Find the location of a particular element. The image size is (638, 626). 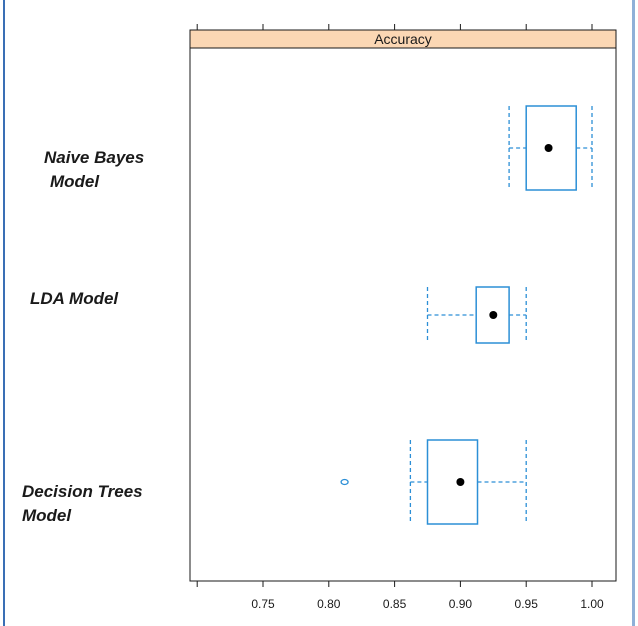

category-label-naive-bayes: Naive Bayes Model is located at coordinates (94, 170).